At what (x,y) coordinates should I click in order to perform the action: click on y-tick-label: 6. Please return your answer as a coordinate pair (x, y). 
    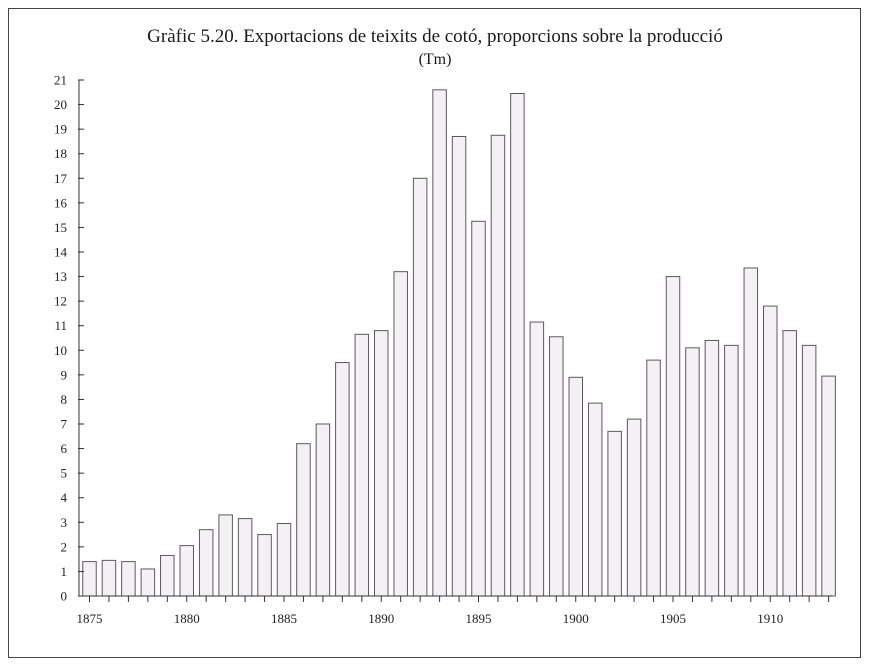
    Looking at the image, I should click on (64, 448).